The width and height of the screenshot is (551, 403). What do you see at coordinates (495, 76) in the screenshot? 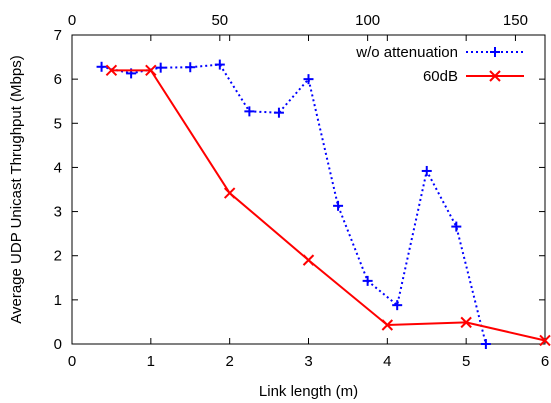
I see `legend-marker` at bounding box center [495, 76].